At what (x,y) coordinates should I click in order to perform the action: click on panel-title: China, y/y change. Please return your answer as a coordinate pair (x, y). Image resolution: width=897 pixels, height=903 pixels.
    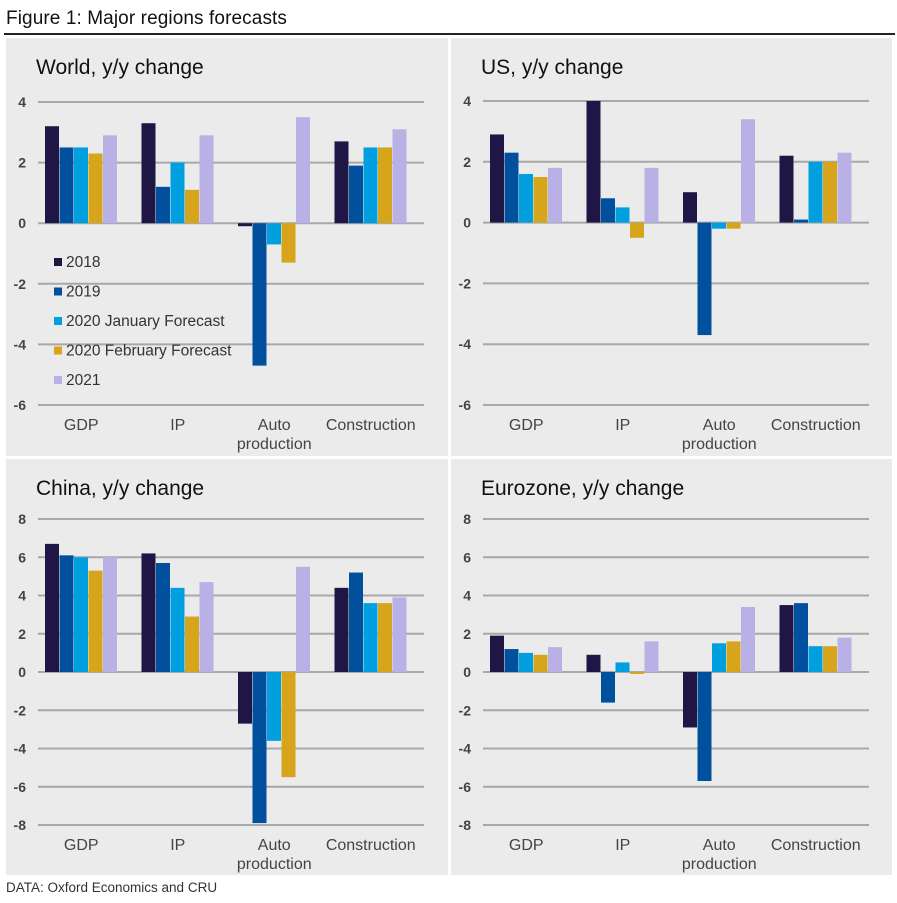
    Looking at the image, I should click on (120, 488).